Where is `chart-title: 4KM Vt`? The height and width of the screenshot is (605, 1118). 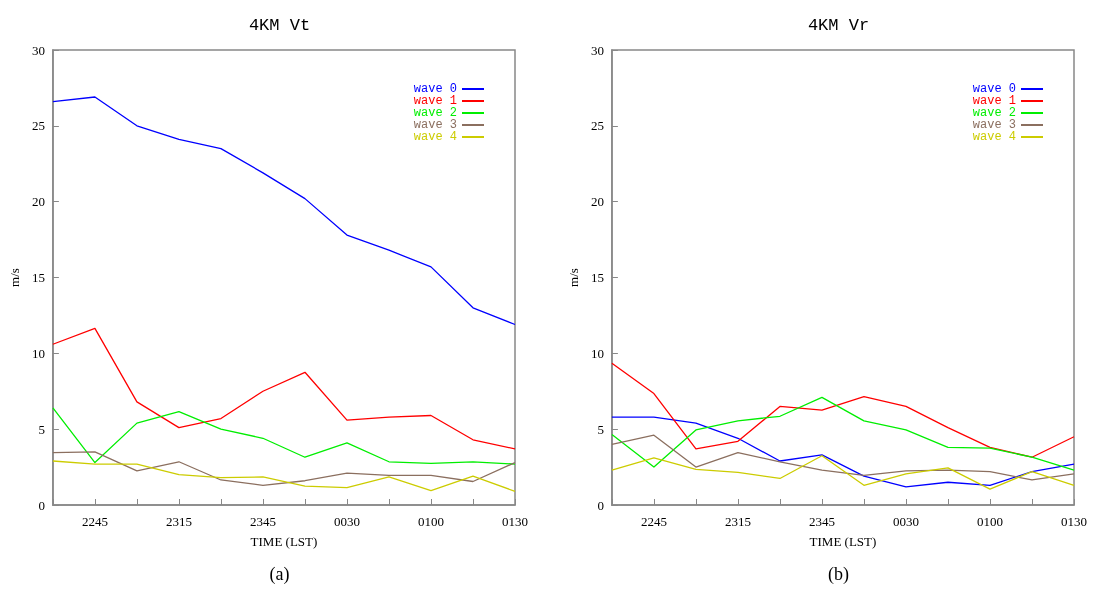 chart-title: 4KM Vt is located at coordinates (279, 25).